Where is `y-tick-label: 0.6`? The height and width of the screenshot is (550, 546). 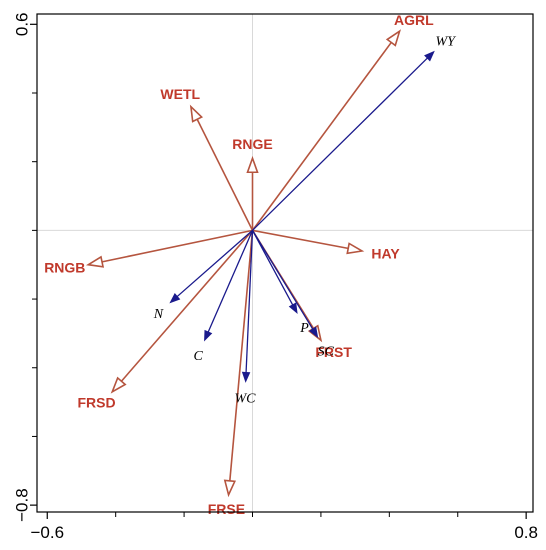 y-tick-label: 0.6 is located at coordinates (22, 24).